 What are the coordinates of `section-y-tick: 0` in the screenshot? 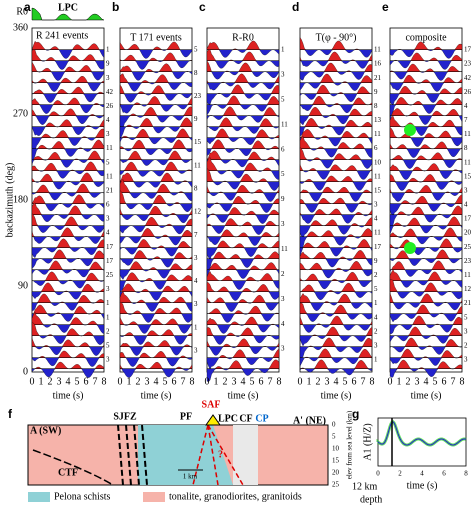 It's located at (334, 425).